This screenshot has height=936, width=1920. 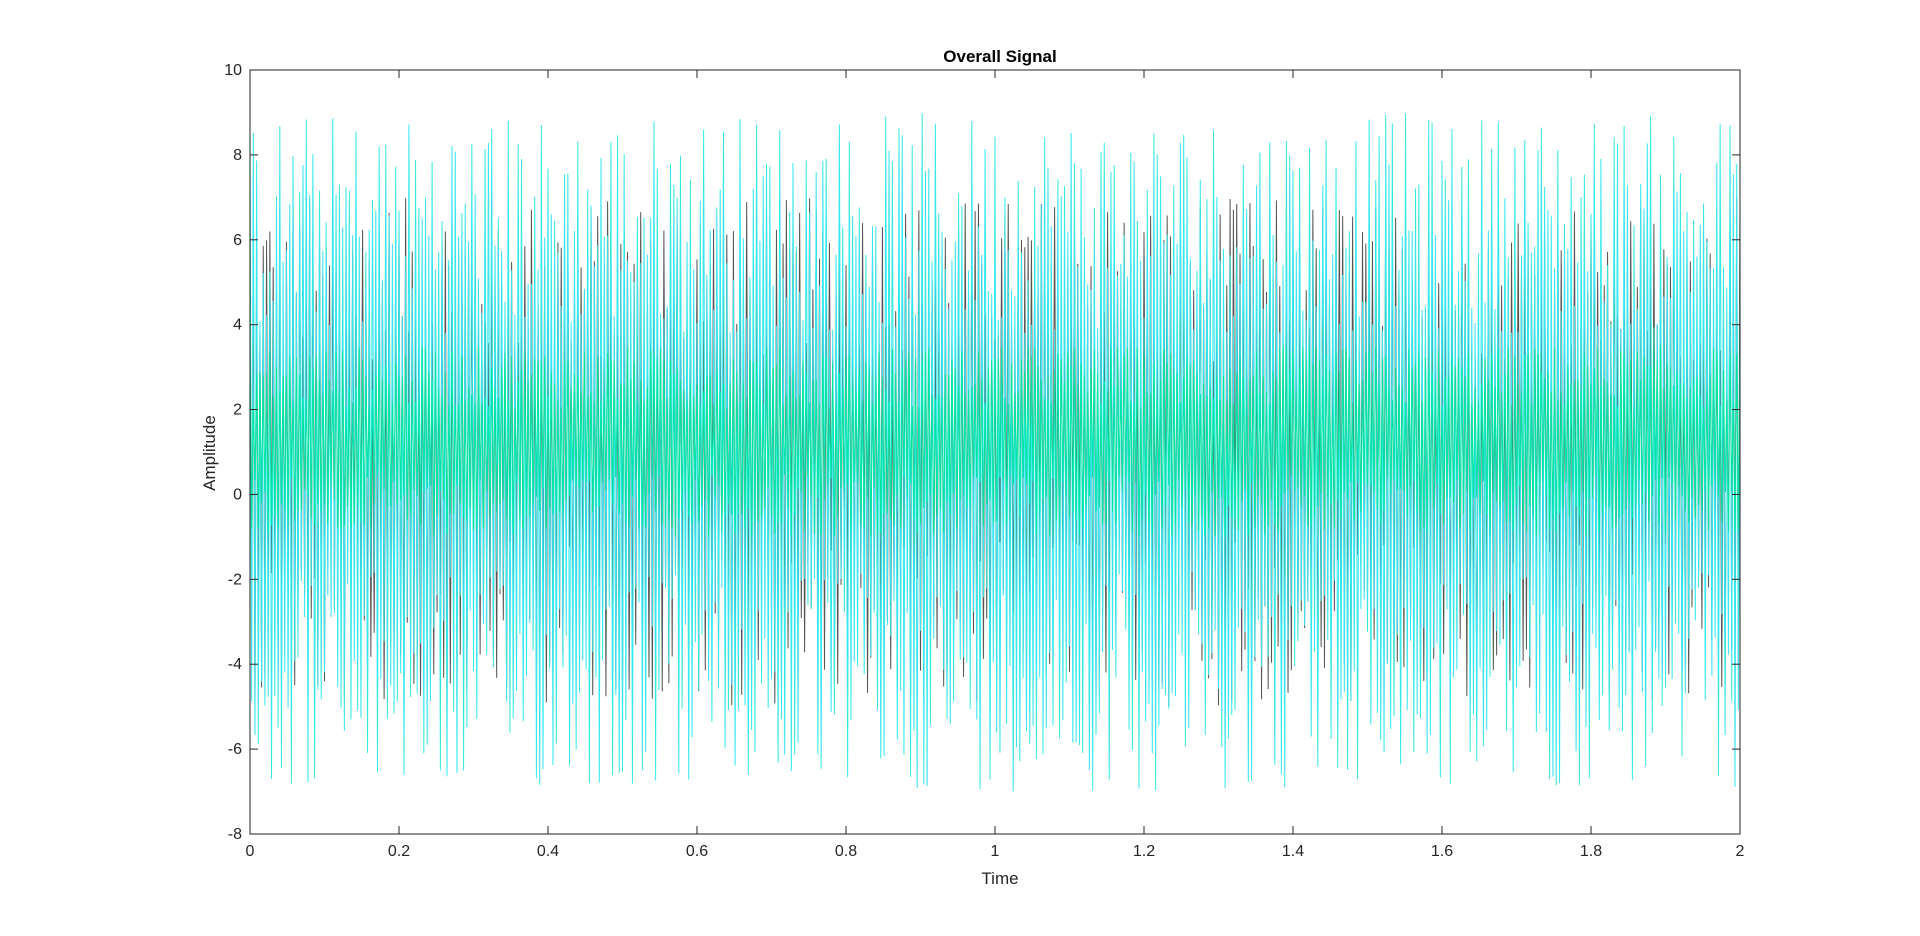 I want to click on y-tick-label: -4, so click(x=235, y=664).